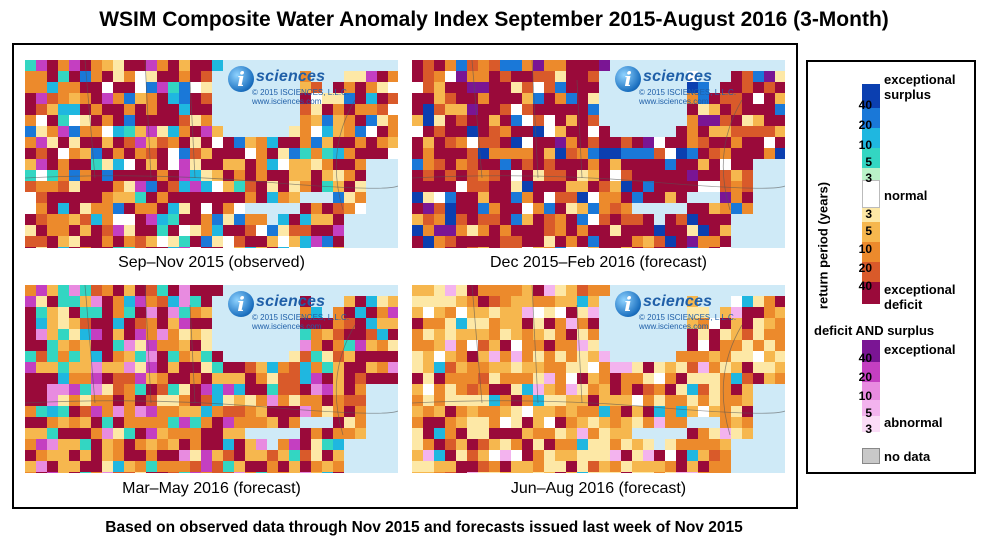 This screenshot has height=555, width=988. I want to click on border-line, so click(477, 119).